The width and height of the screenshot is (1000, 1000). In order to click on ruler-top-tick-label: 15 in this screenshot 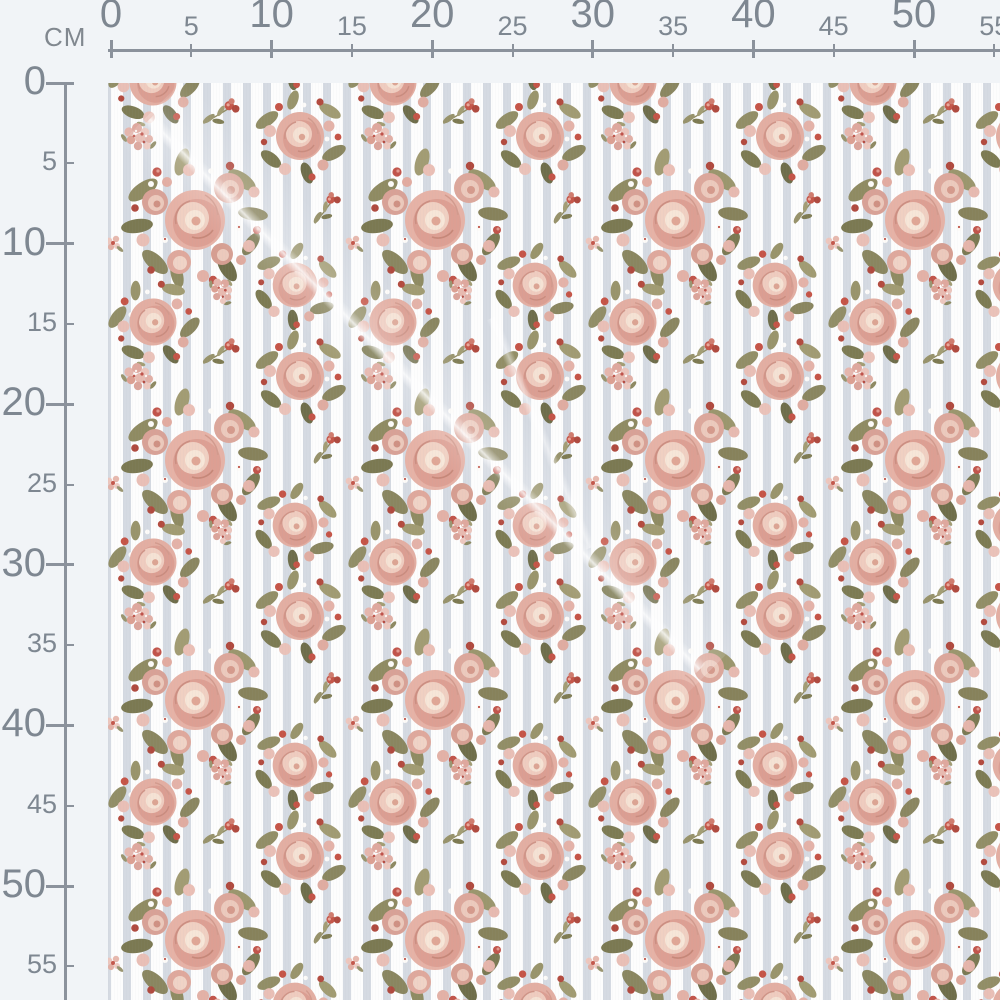, I will do `click(351, 26)`.